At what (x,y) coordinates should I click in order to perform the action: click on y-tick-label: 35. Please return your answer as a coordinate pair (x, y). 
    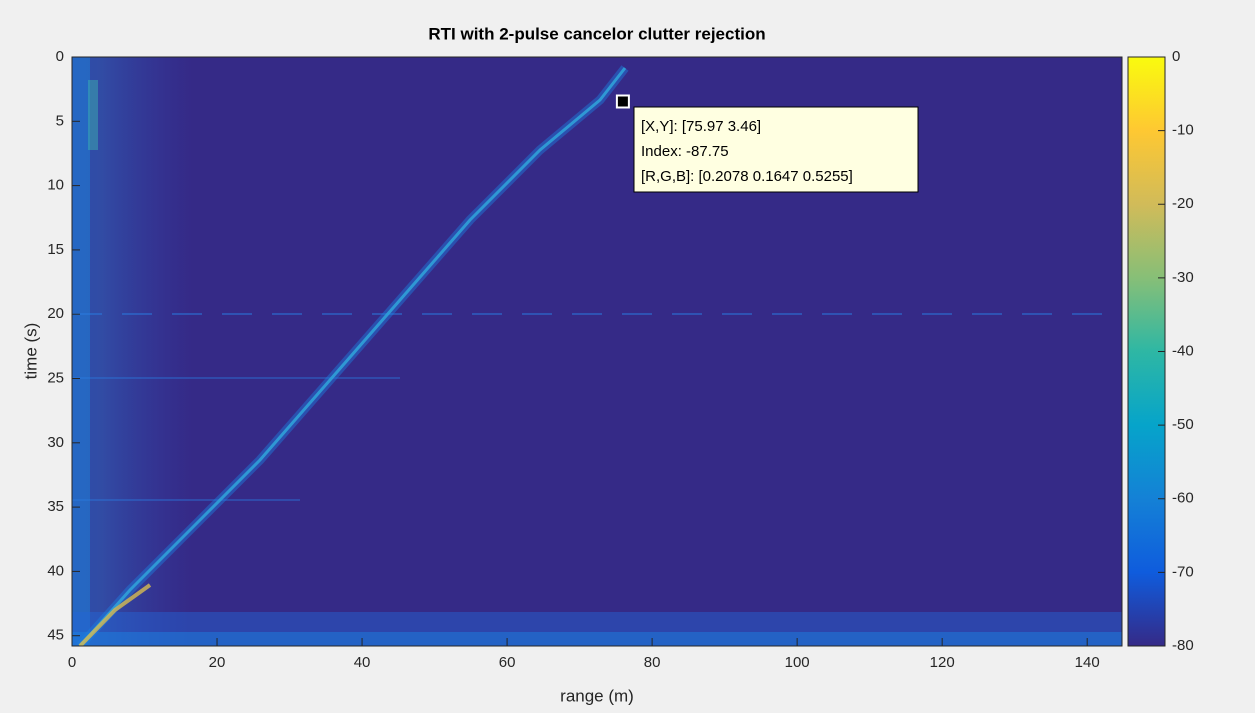
    Looking at the image, I should click on (55, 506).